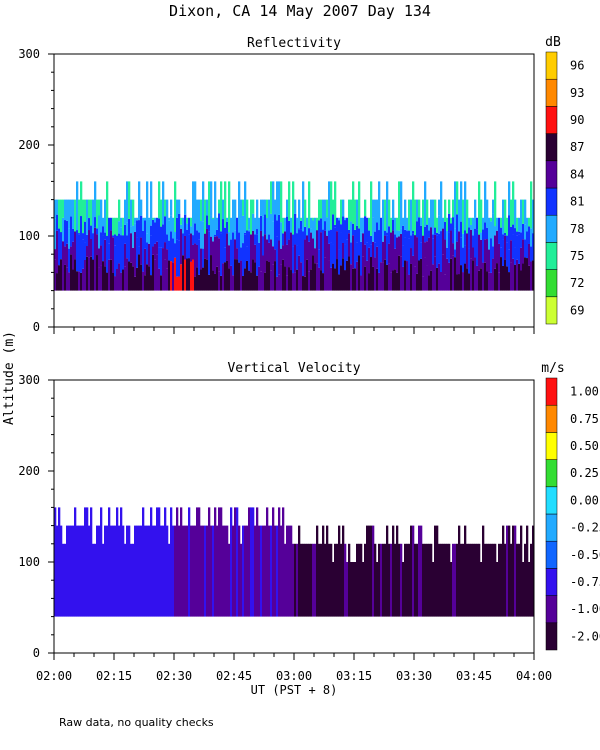  Describe the element at coordinates (54, 676) in the screenshot. I see `x-tick-label: 02:00` at that location.